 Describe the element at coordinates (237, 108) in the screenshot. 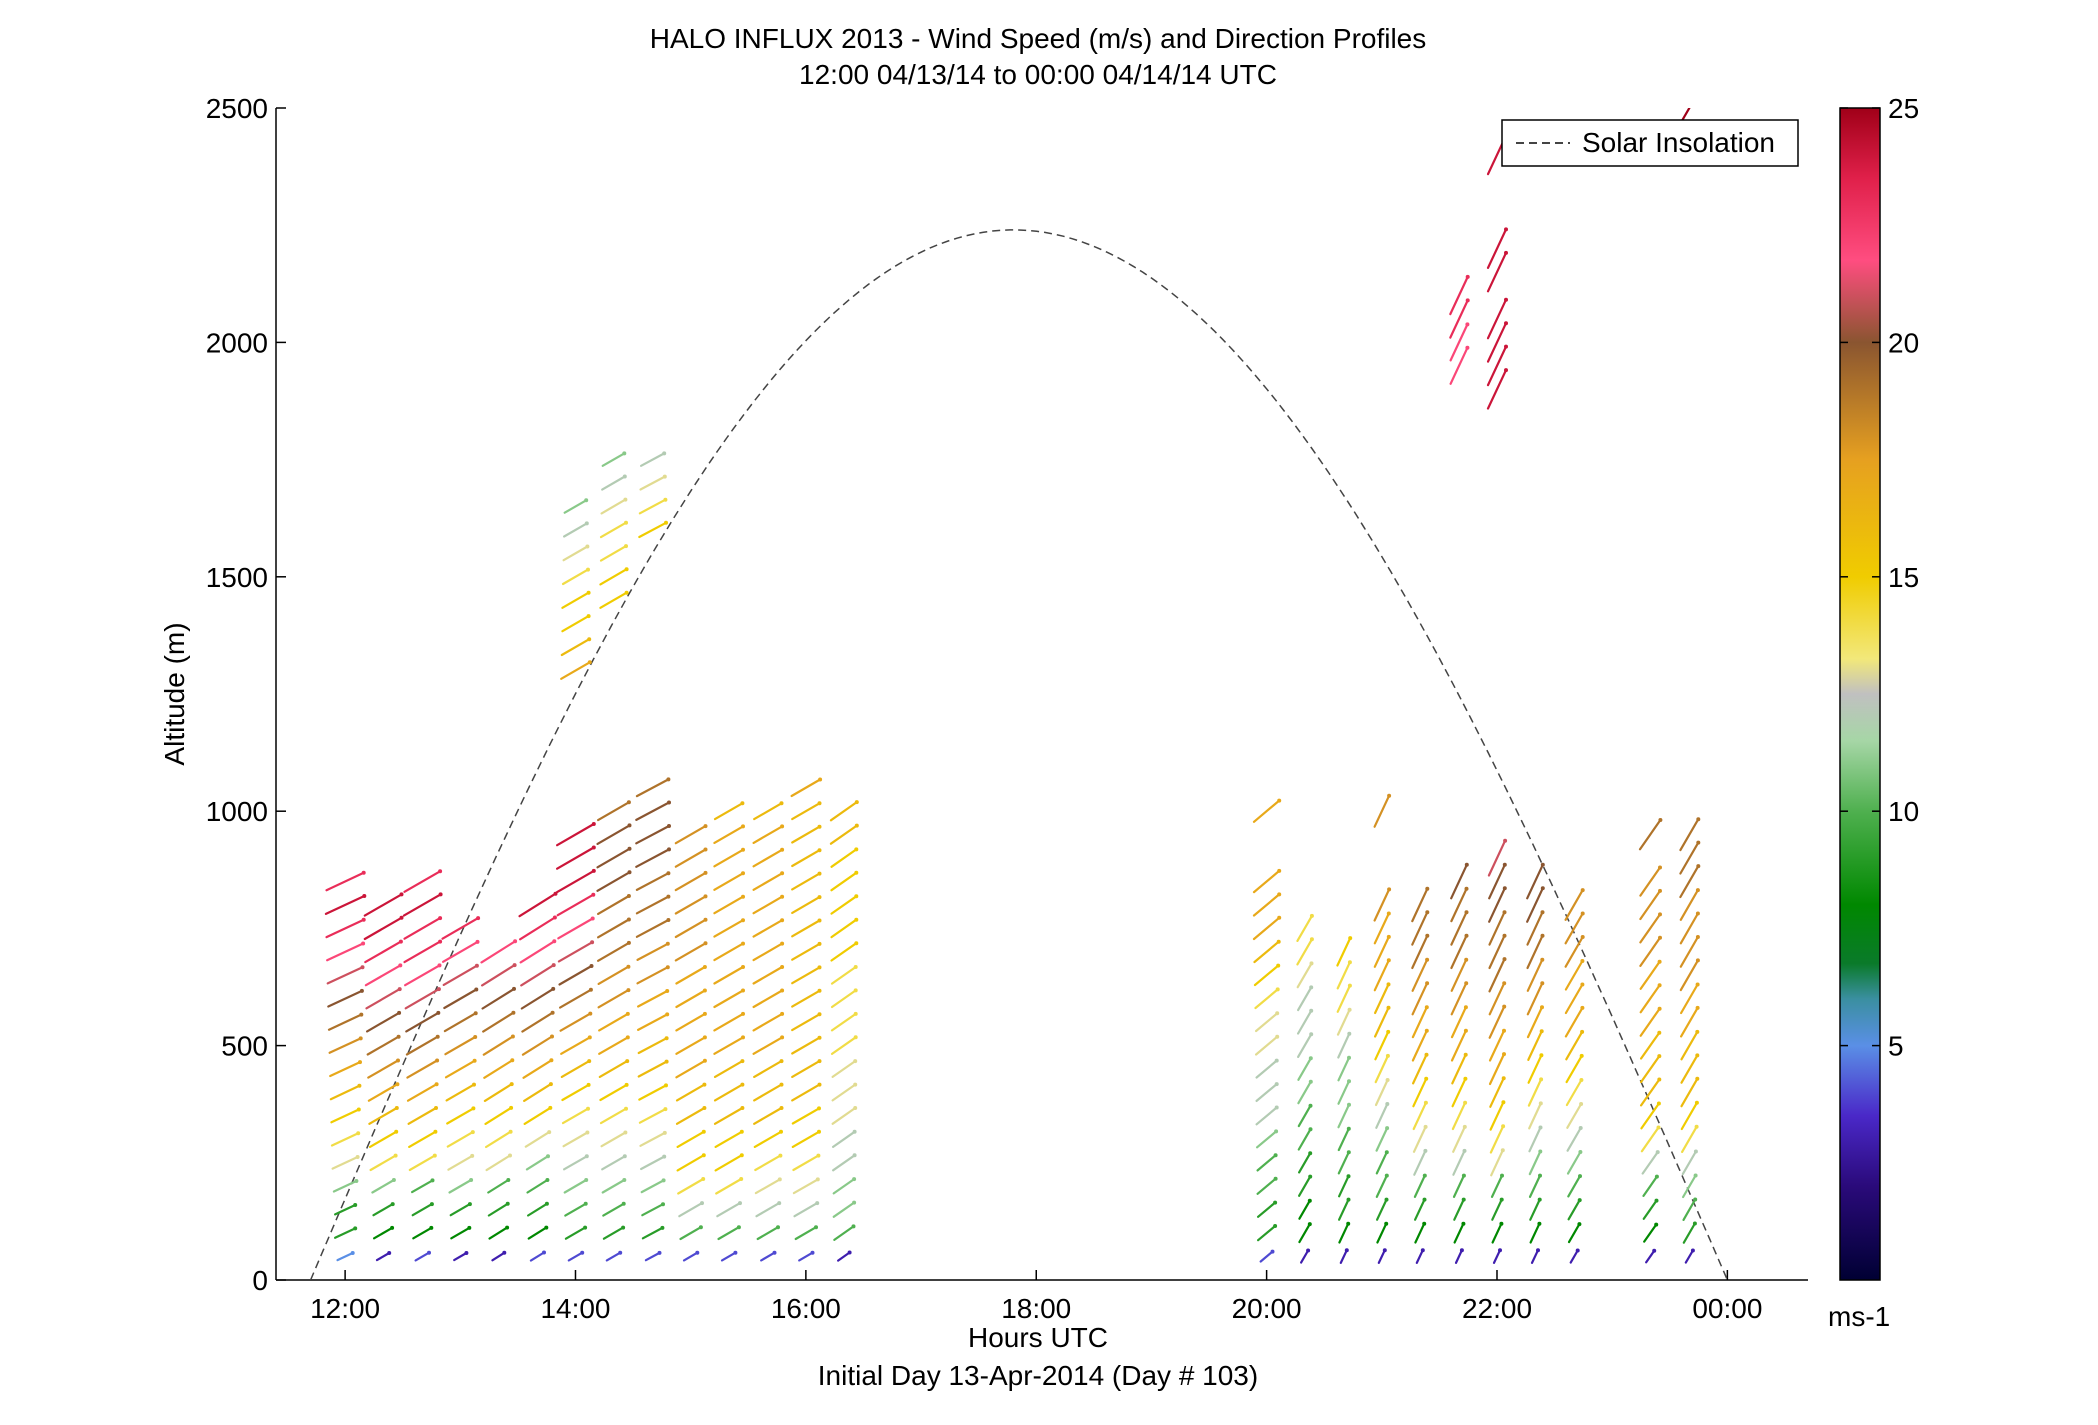

I see `y-tick-label: 2500` at that location.